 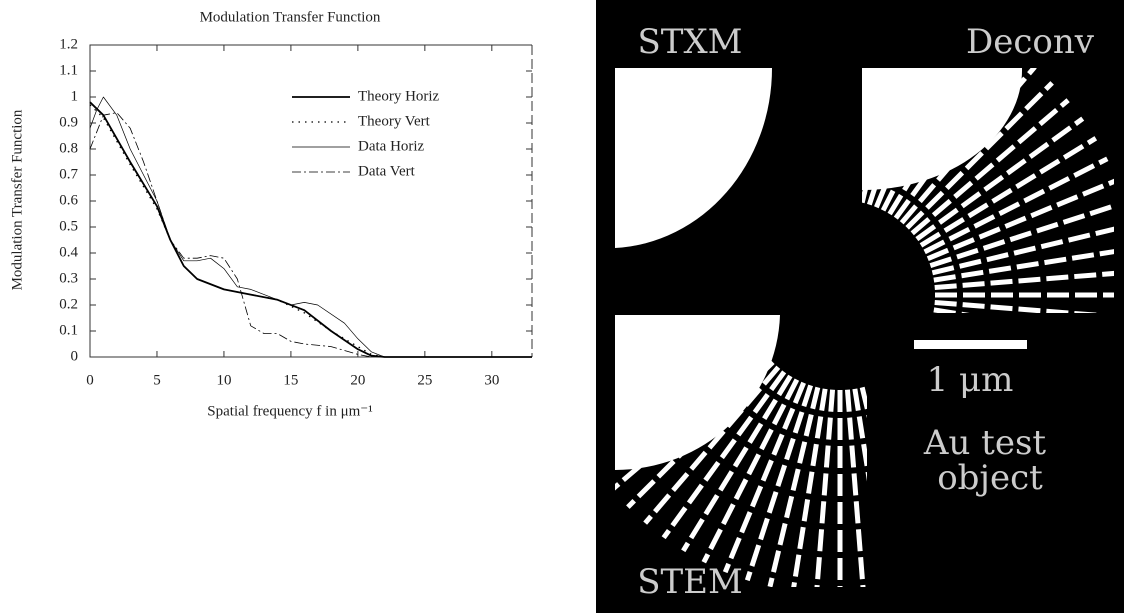 I want to click on x-tick-label: 0, so click(x=90, y=380).